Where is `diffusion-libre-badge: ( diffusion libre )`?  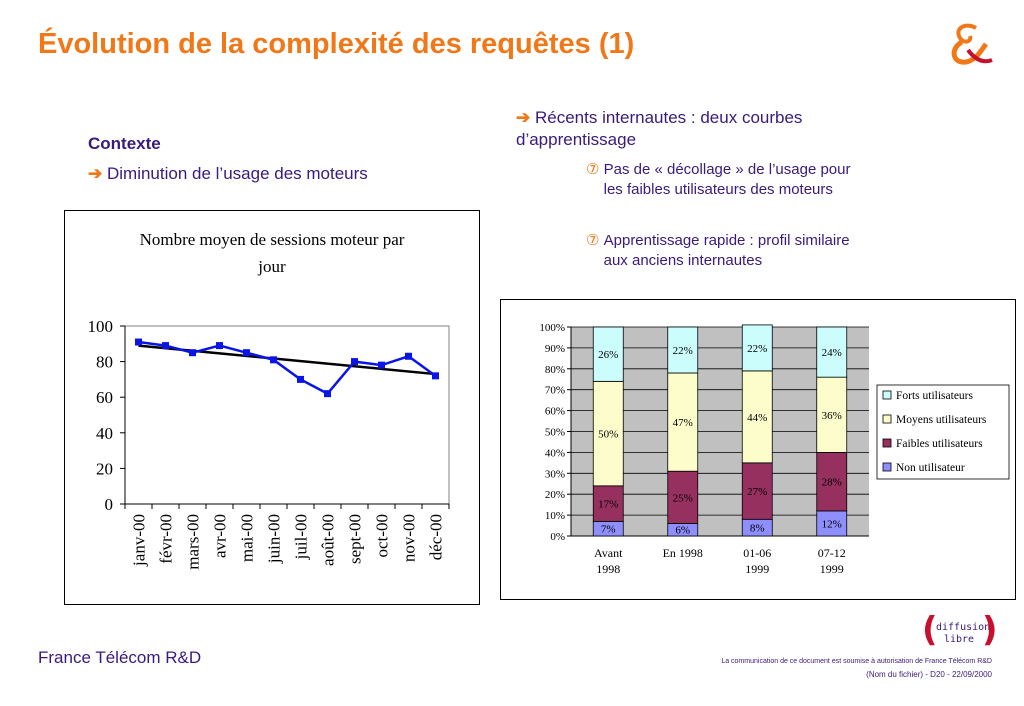 diffusion-libre-badge: ( diffusion libre ) is located at coordinates (960, 630).